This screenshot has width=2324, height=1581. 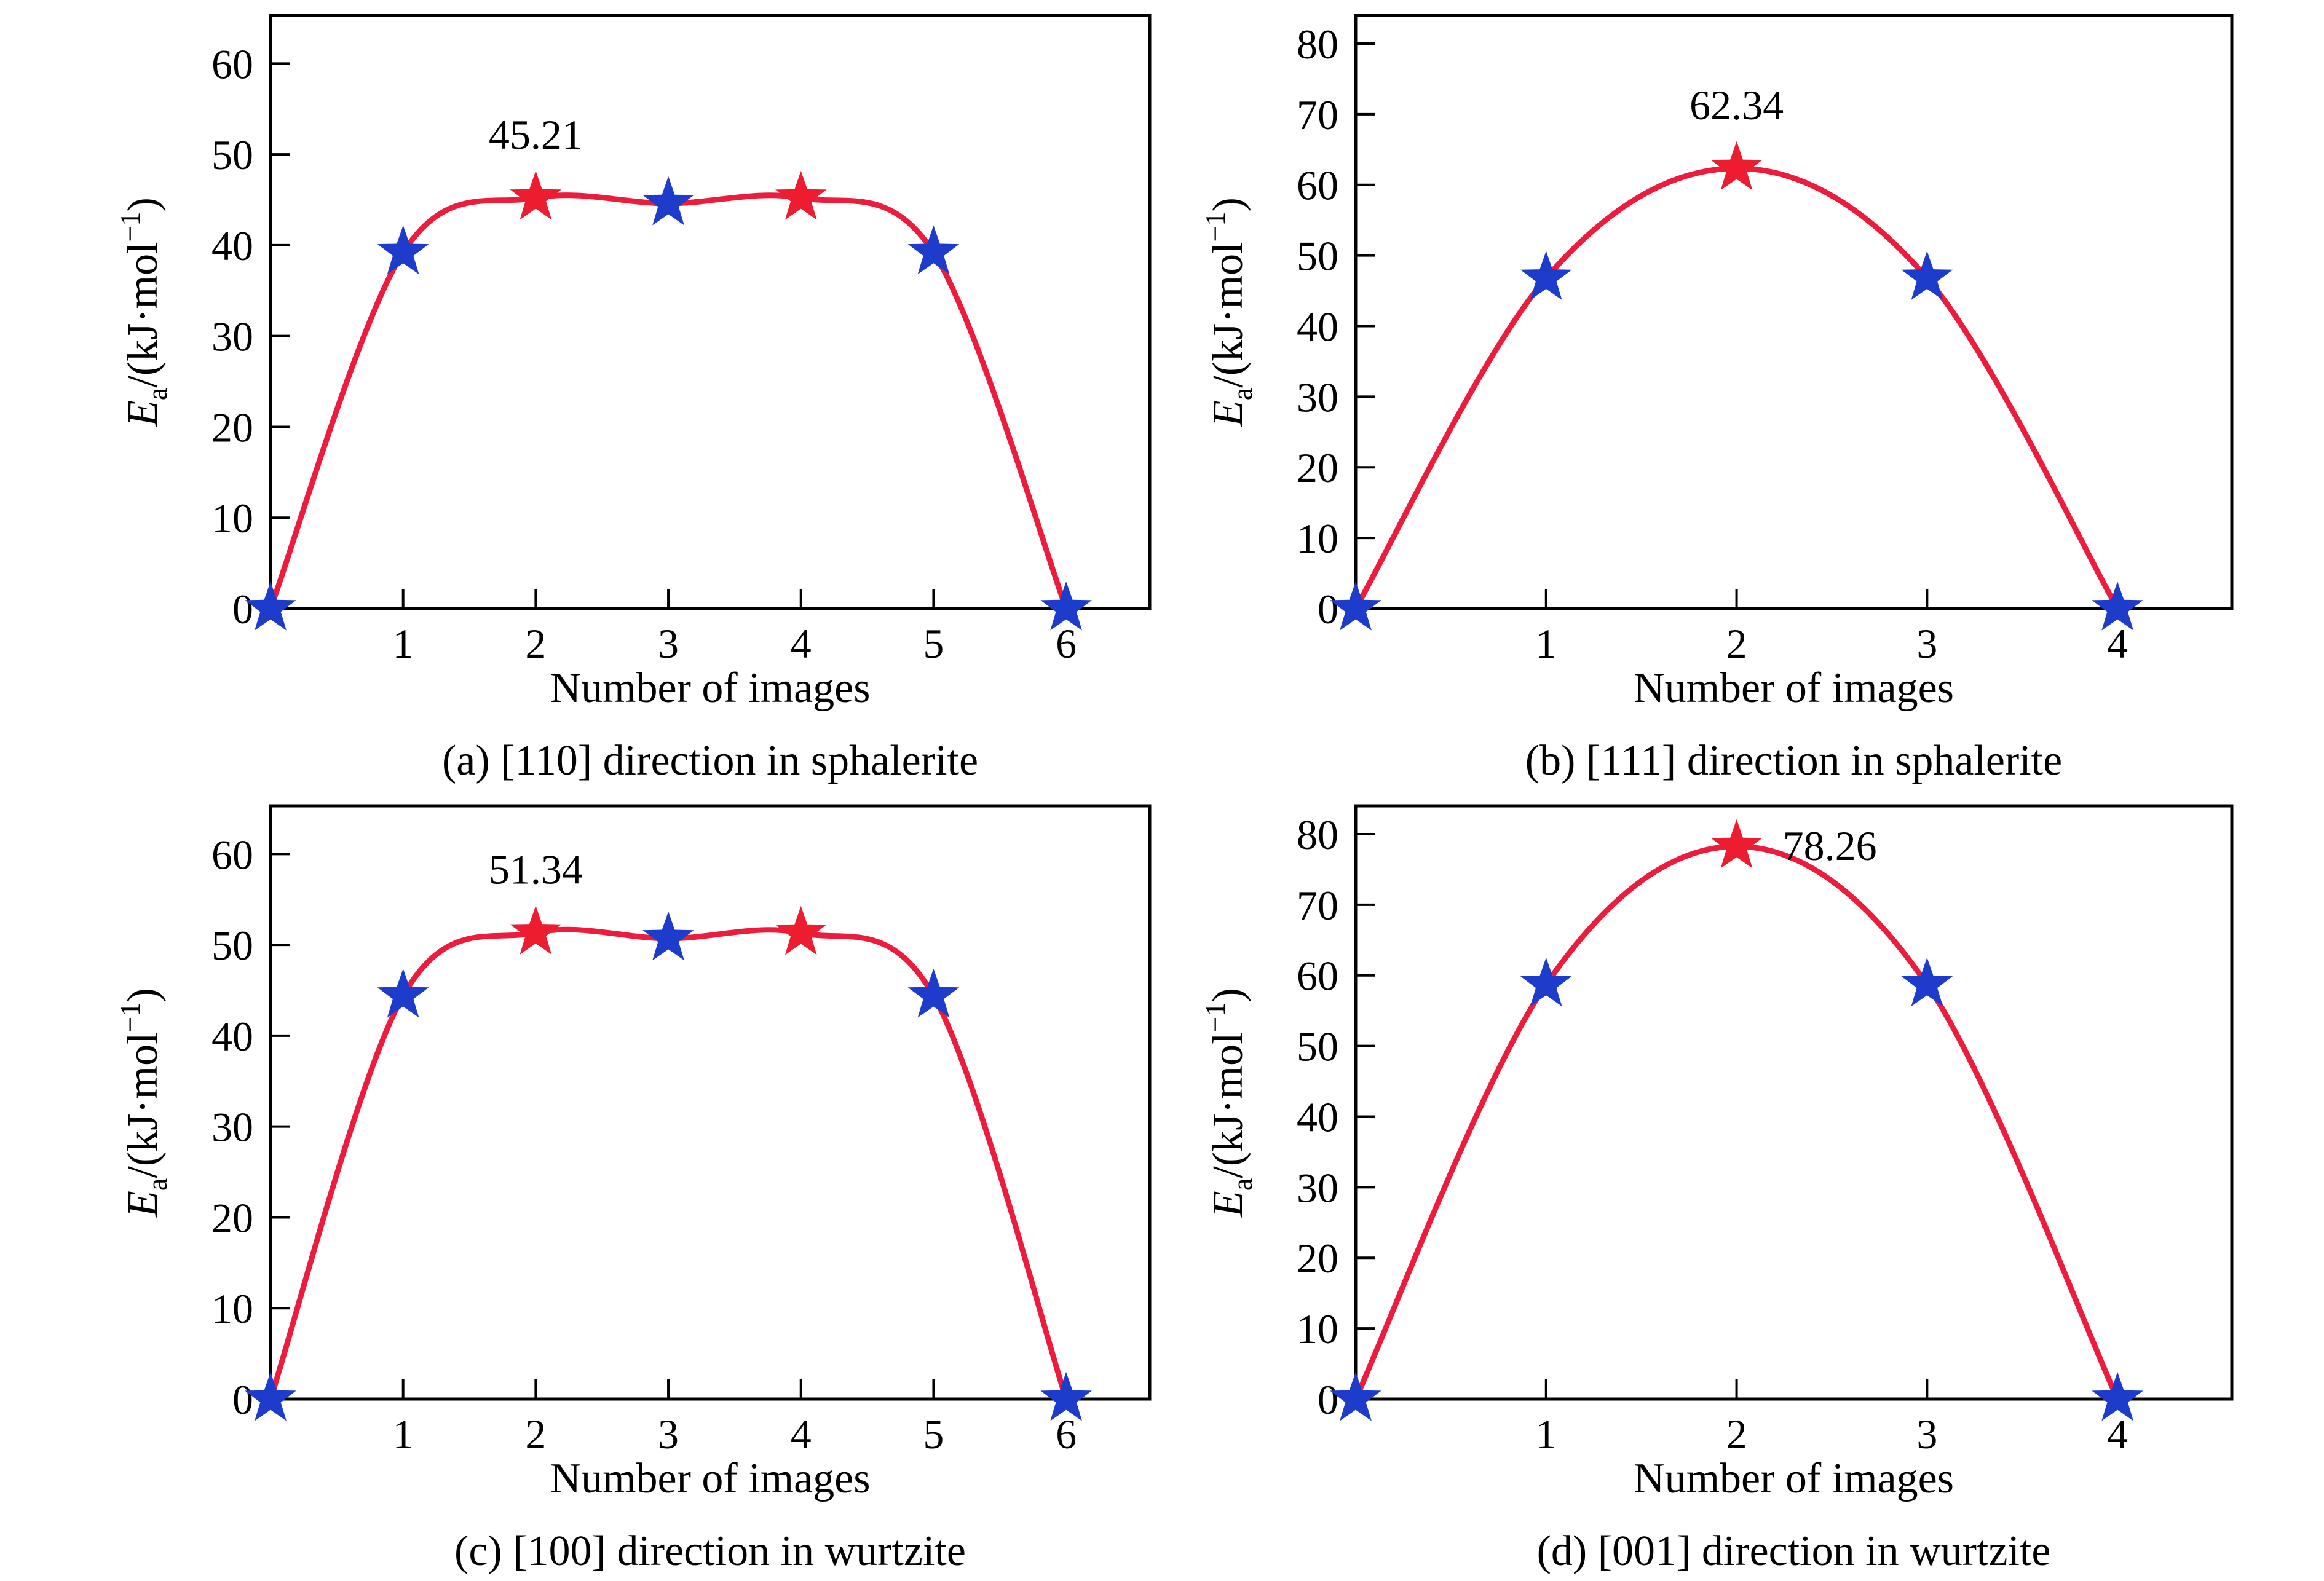 I want to click on peak-value-label: 51.34, so click(x=536, y=869).